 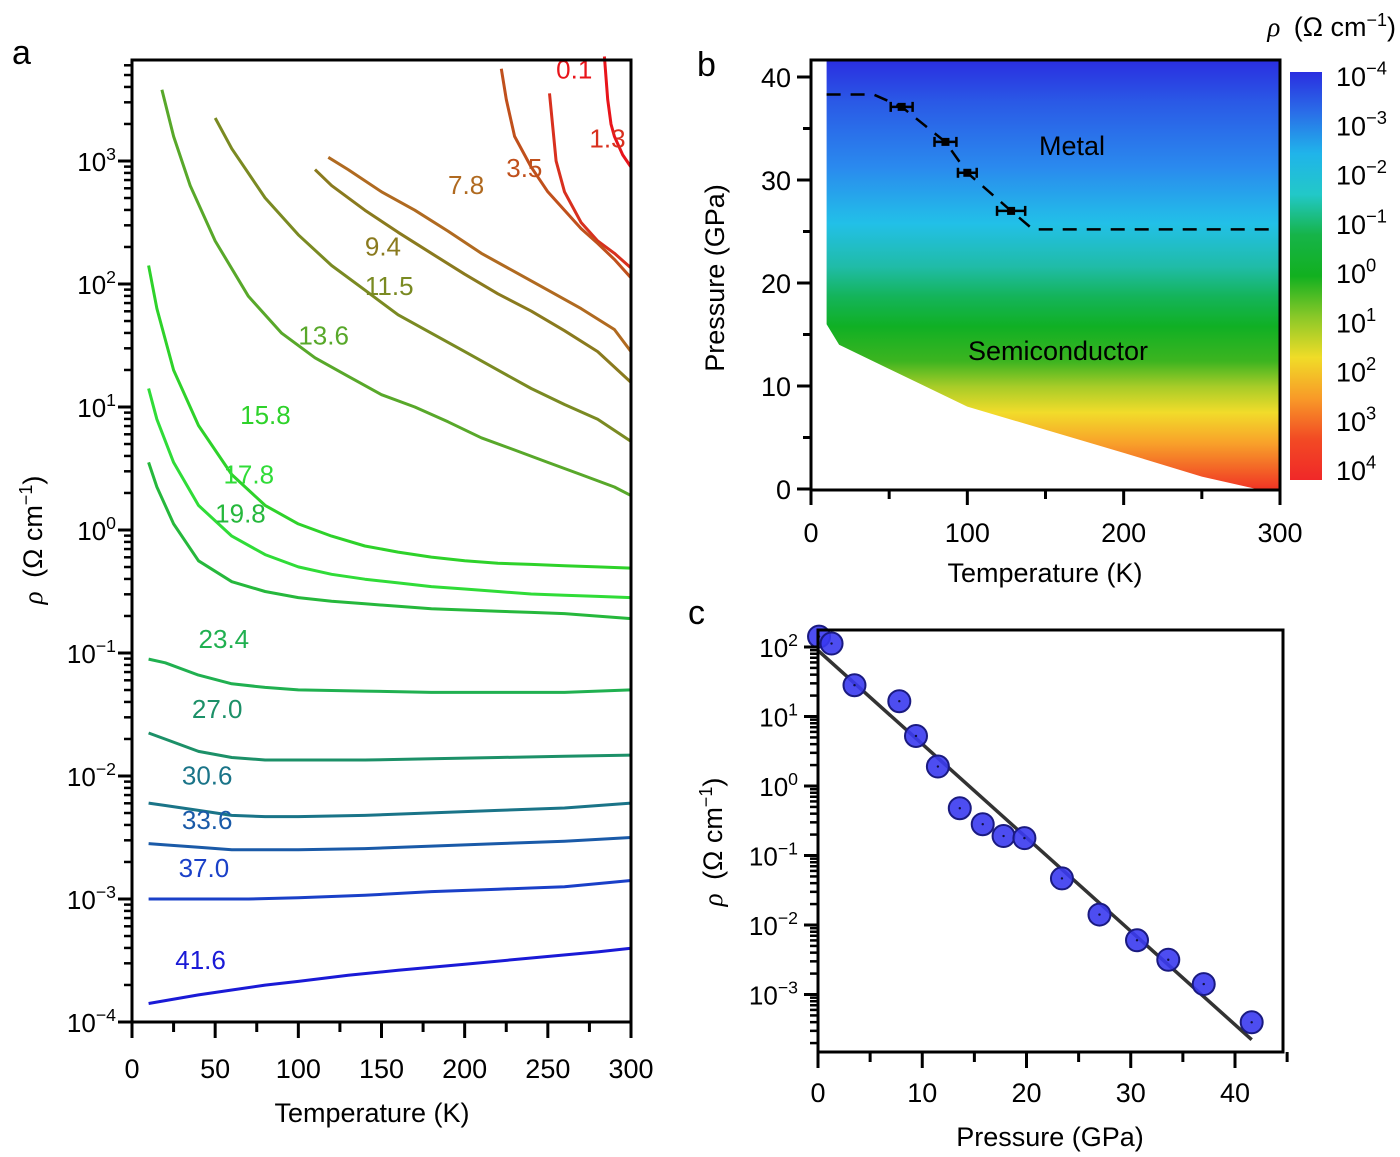 I want to click on curve-15.8, so click(x=389, y=417).